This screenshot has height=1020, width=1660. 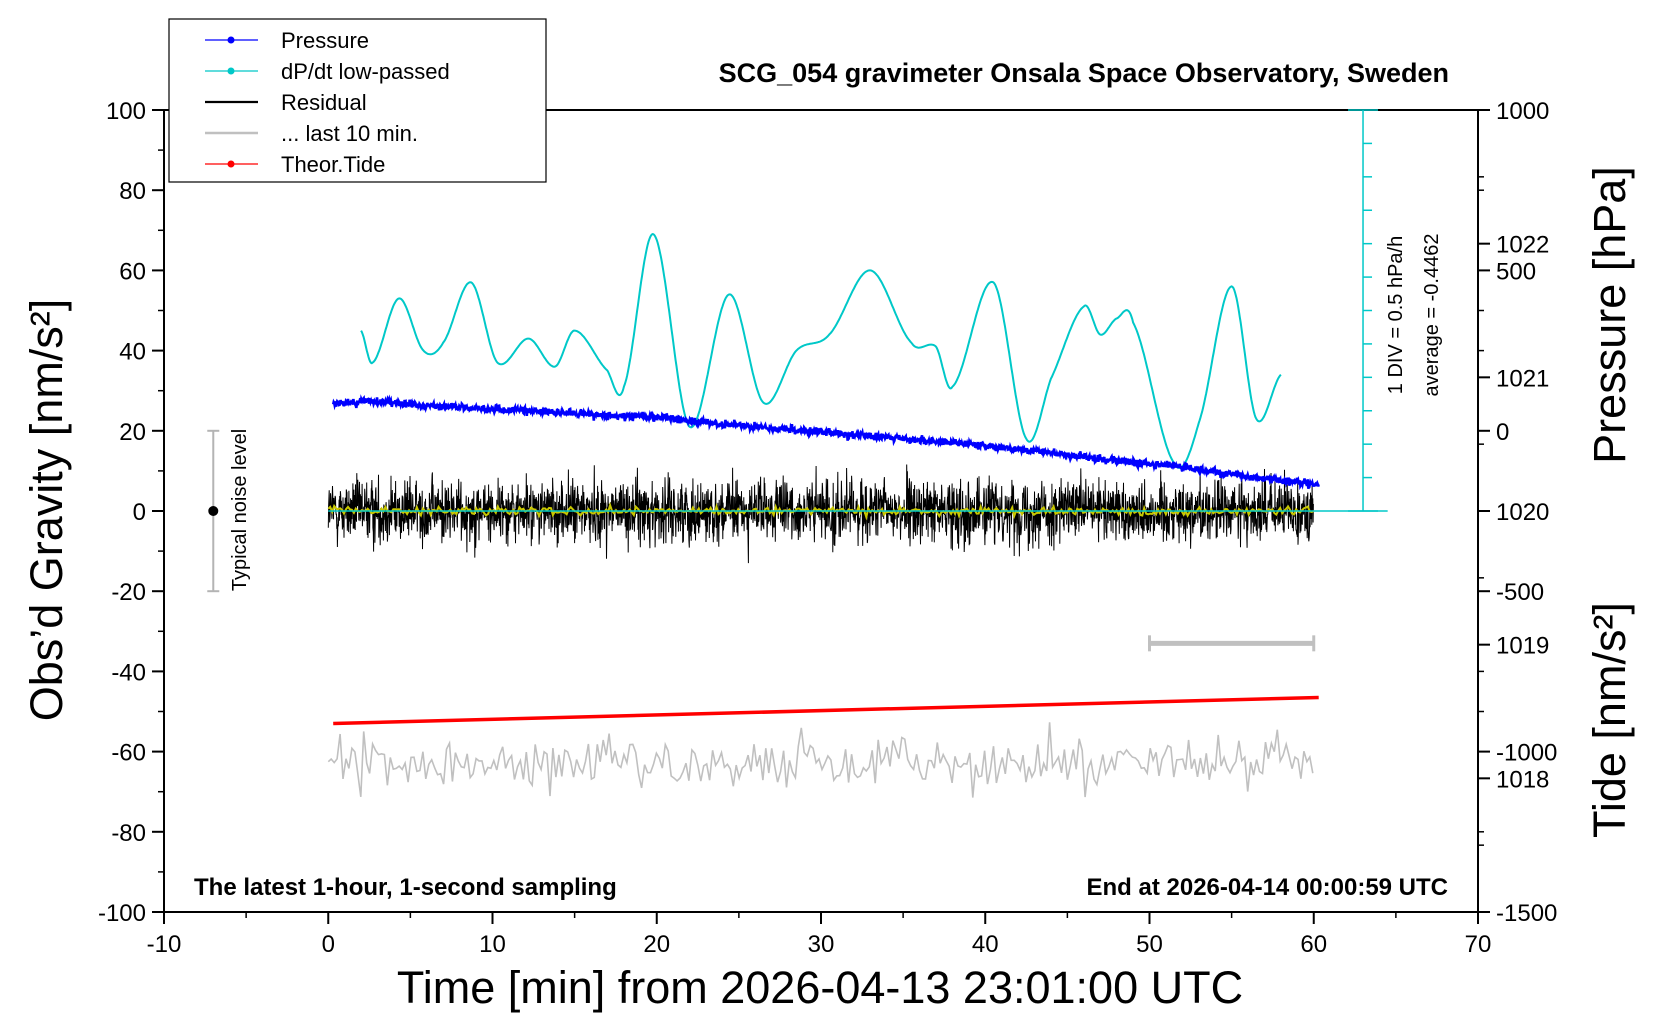 I want to click on legend-item: ... last 10 min., so click(x=311, y=133).